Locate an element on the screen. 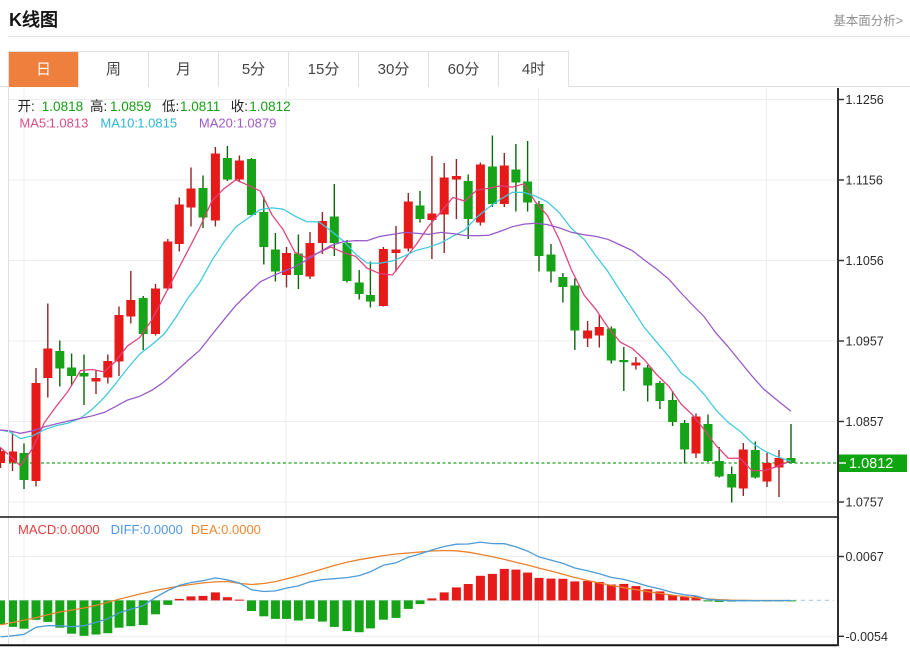  svg-text: 1.0812 is located at coordinates (871, 464).